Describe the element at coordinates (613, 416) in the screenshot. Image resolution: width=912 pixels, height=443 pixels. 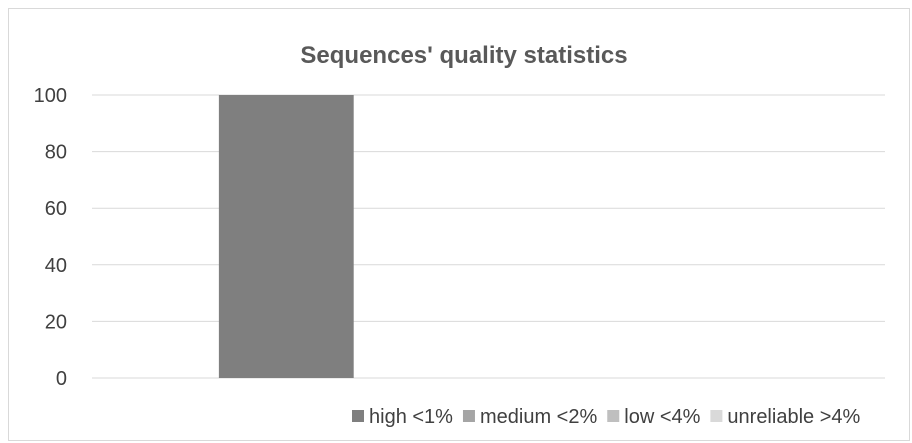
I see `legend-swatch-low` at that location.